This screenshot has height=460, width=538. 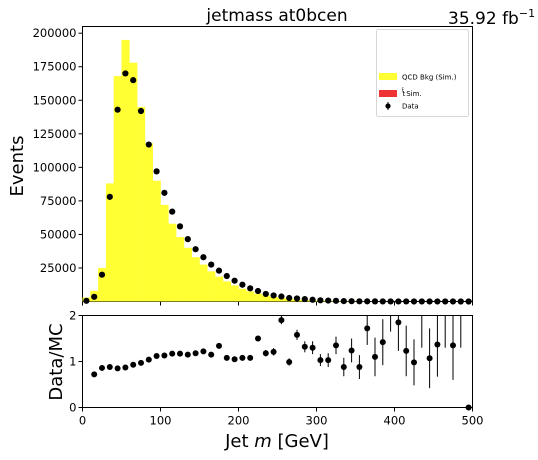 I want to click on y-axis-label: Events, so click(x=17, y=166).